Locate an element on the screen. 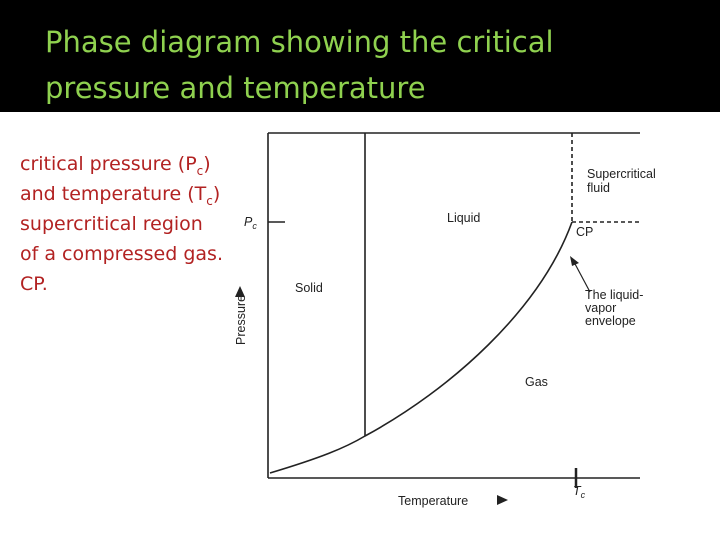 The width and height of the screenshot is (720, 540). note-line: of a compressed gas. is located at coordinates (121, 254).